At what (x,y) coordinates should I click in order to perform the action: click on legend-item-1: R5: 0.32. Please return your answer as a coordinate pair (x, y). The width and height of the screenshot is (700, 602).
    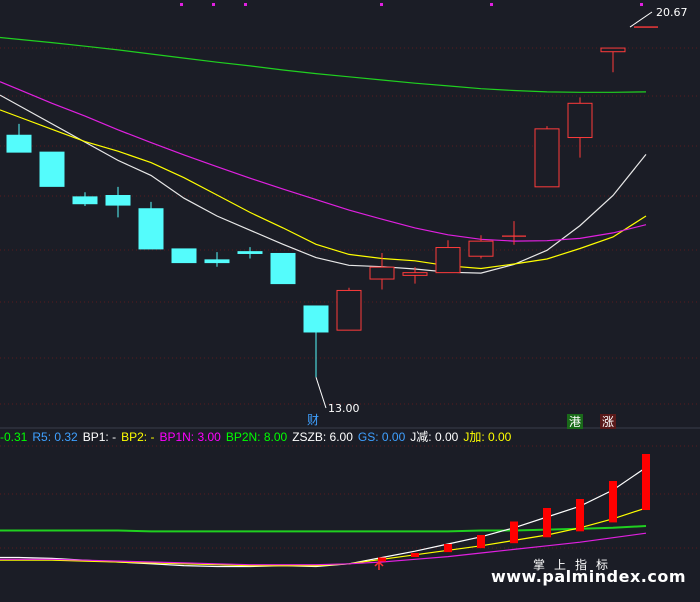
    Looking at the image, I should click on (55, 437).